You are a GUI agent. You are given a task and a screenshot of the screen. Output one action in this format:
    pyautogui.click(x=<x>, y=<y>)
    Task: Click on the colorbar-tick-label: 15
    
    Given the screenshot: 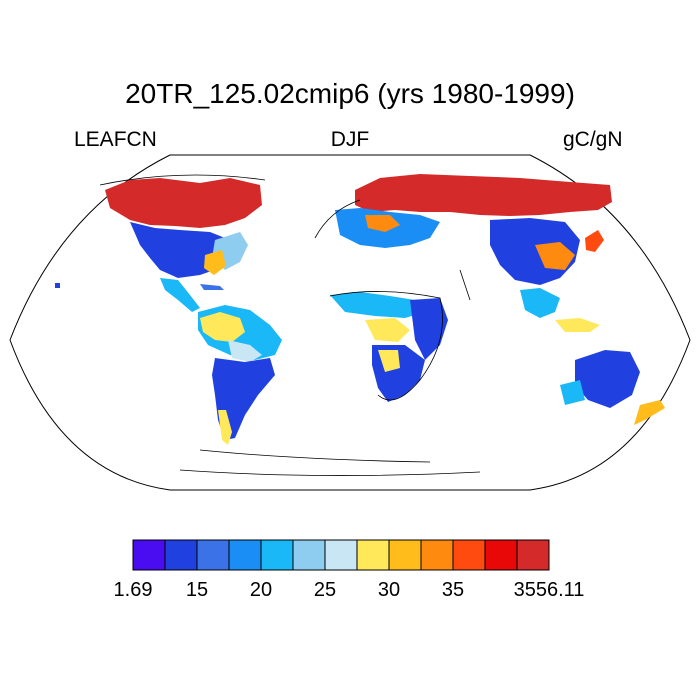 What is the action you would take?
    pyautogui.click(x=197, y=590)
    